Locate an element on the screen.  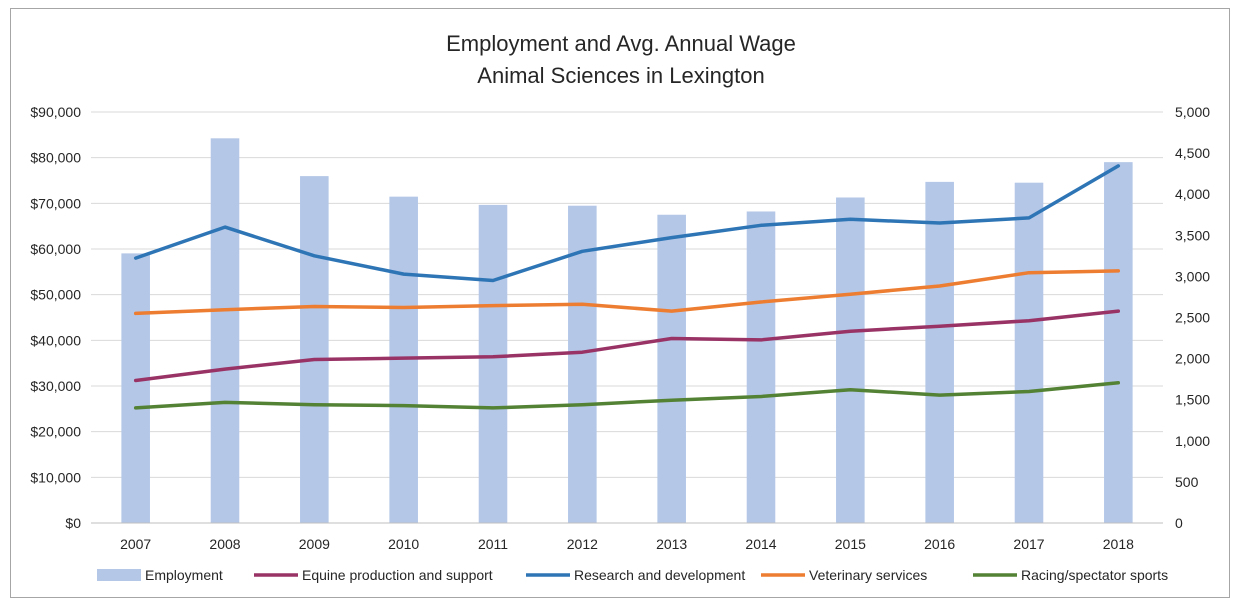
y-left-tick-label: $90,000 is located at coordinates (55, 112).